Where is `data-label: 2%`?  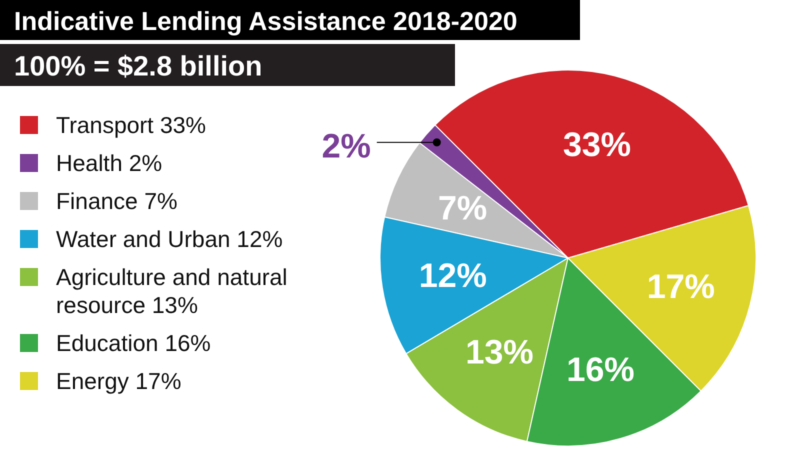
data-label: 2% is located at coordinates (346, 146).